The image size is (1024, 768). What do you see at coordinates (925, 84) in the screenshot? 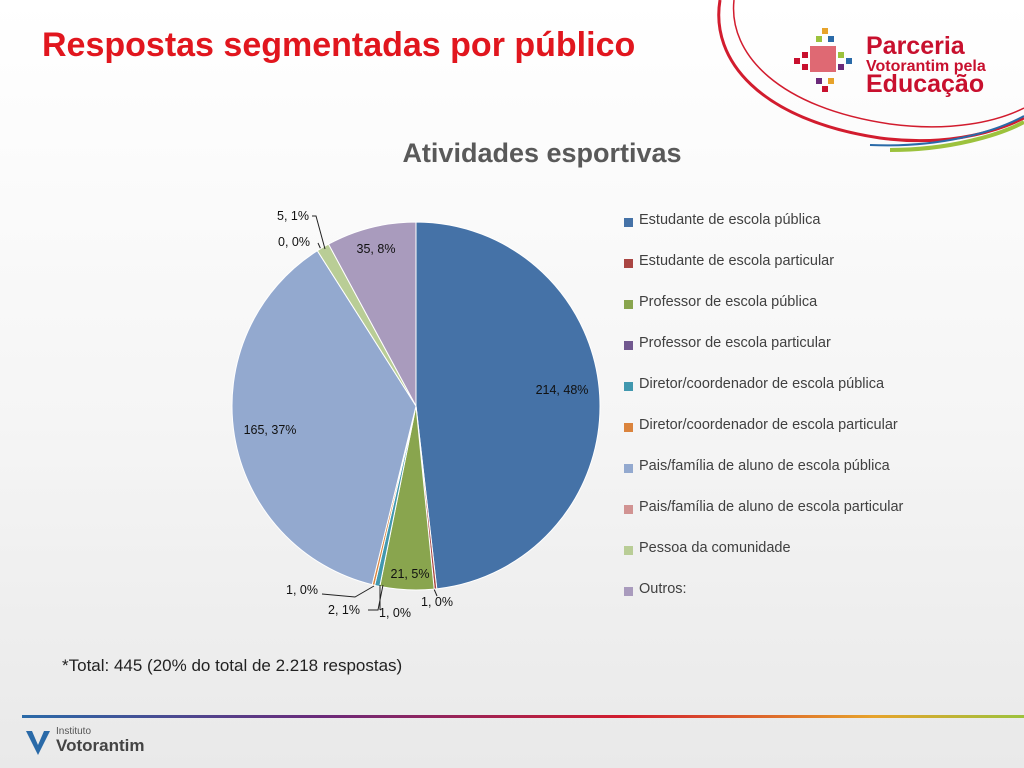
I see `brand-line3: Educação` at bounding box center [925, 84].